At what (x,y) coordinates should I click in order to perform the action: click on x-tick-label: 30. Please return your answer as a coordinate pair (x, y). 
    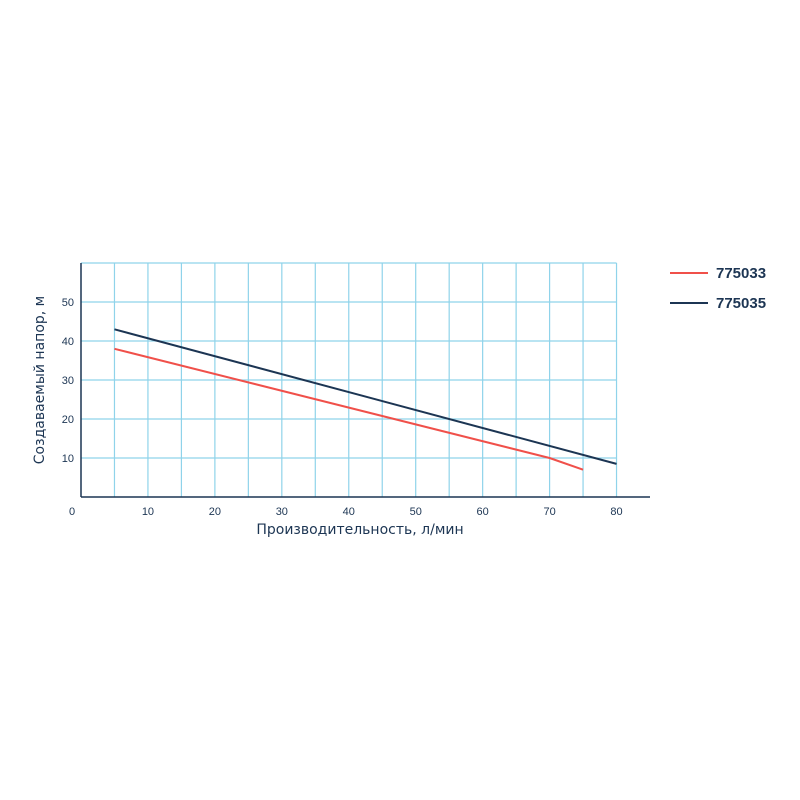
    Looking at the image, I should click on (282, 512).